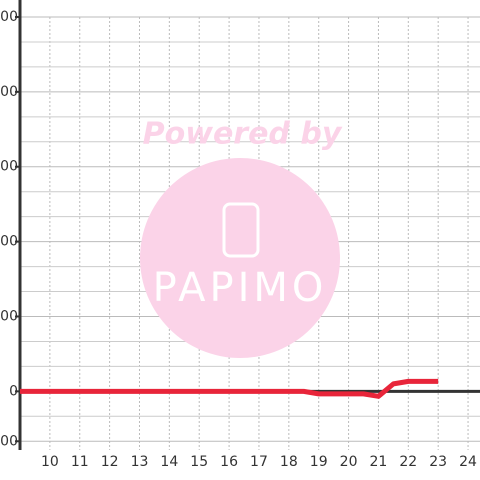  What do you see at coordinates (259, 462) in the screenshot?
I see `x-tick-label: 17` at bounding box center [259, 462].